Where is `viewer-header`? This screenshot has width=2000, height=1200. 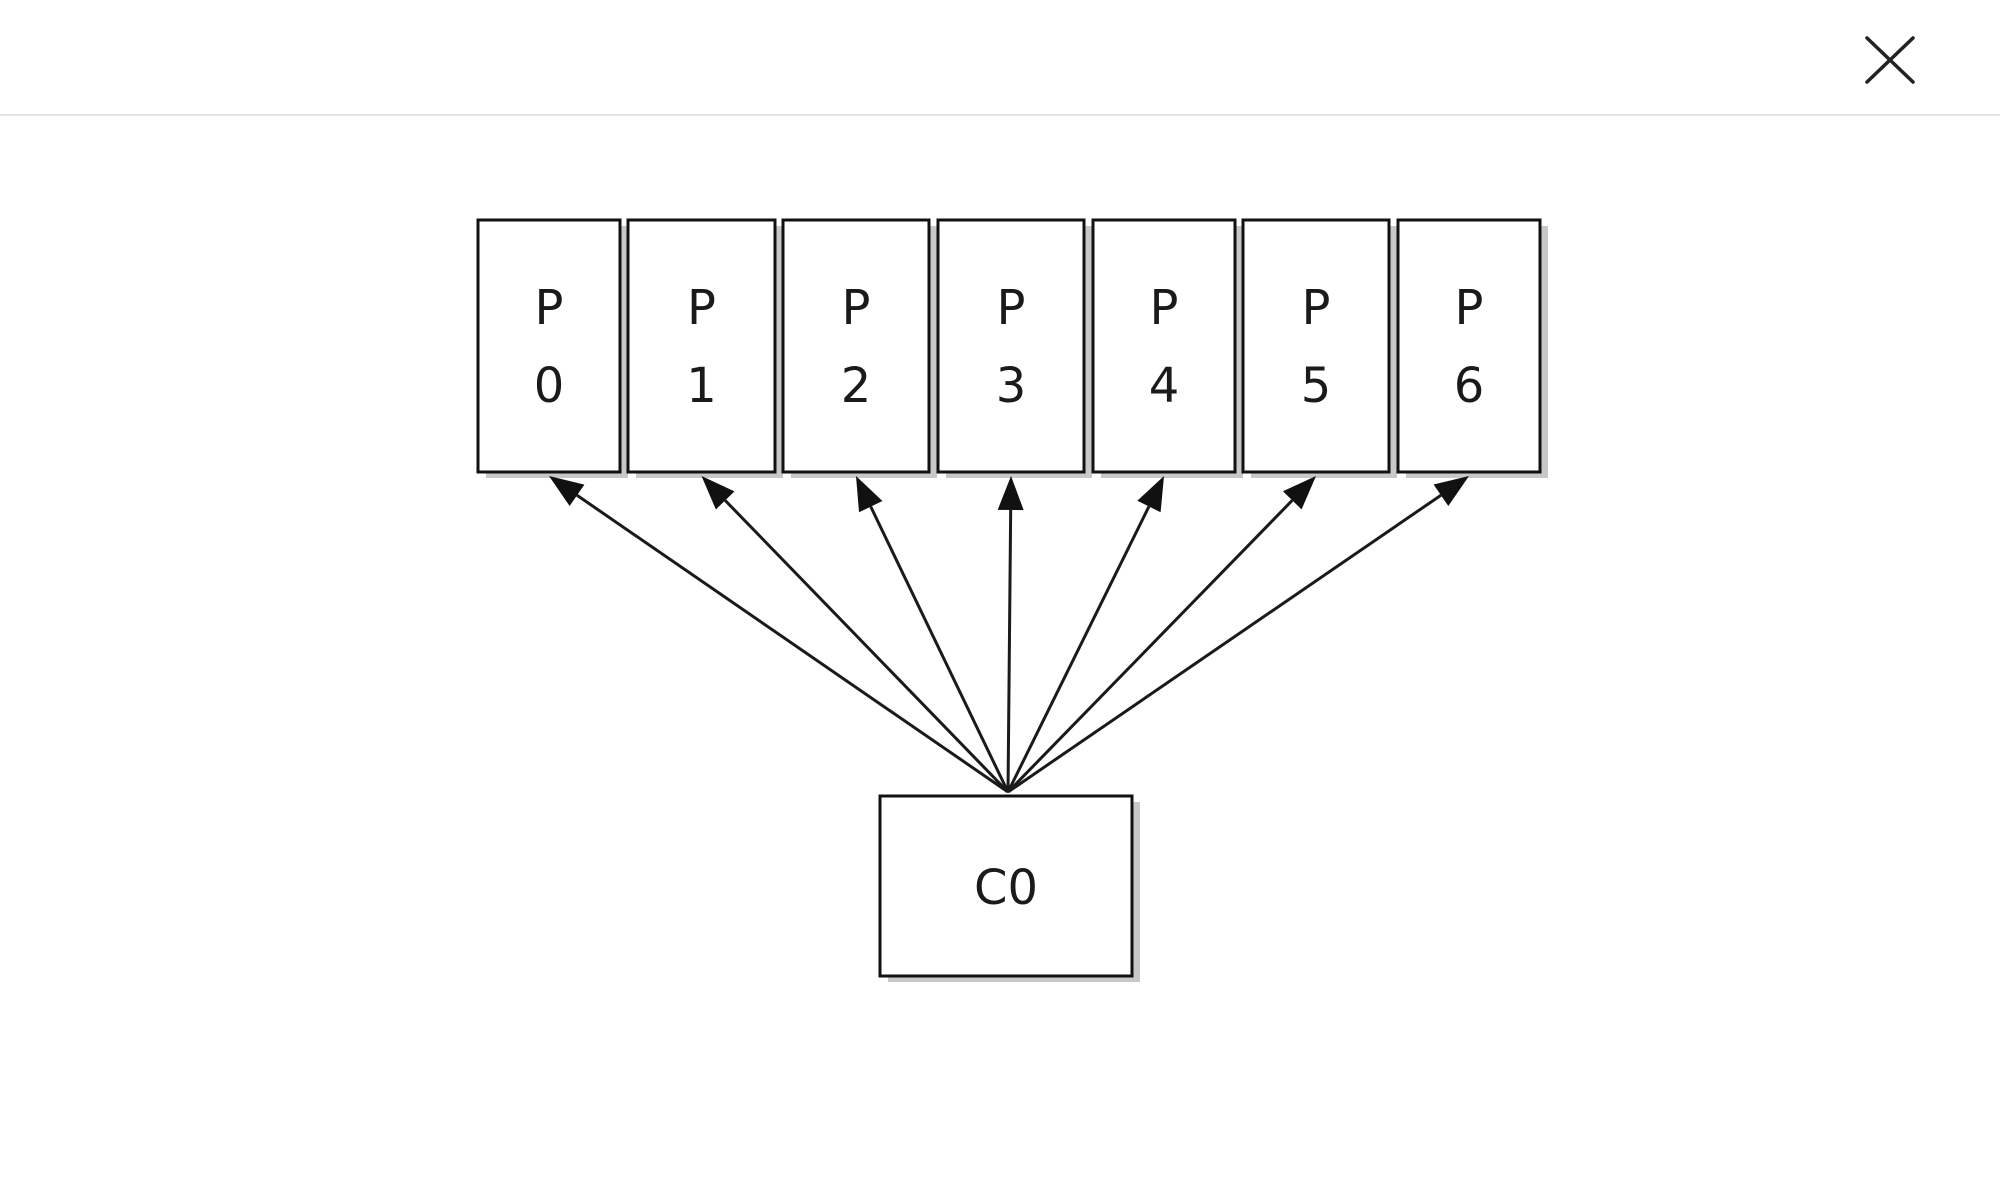 viewer-header is located at coordinates (1000, 58).